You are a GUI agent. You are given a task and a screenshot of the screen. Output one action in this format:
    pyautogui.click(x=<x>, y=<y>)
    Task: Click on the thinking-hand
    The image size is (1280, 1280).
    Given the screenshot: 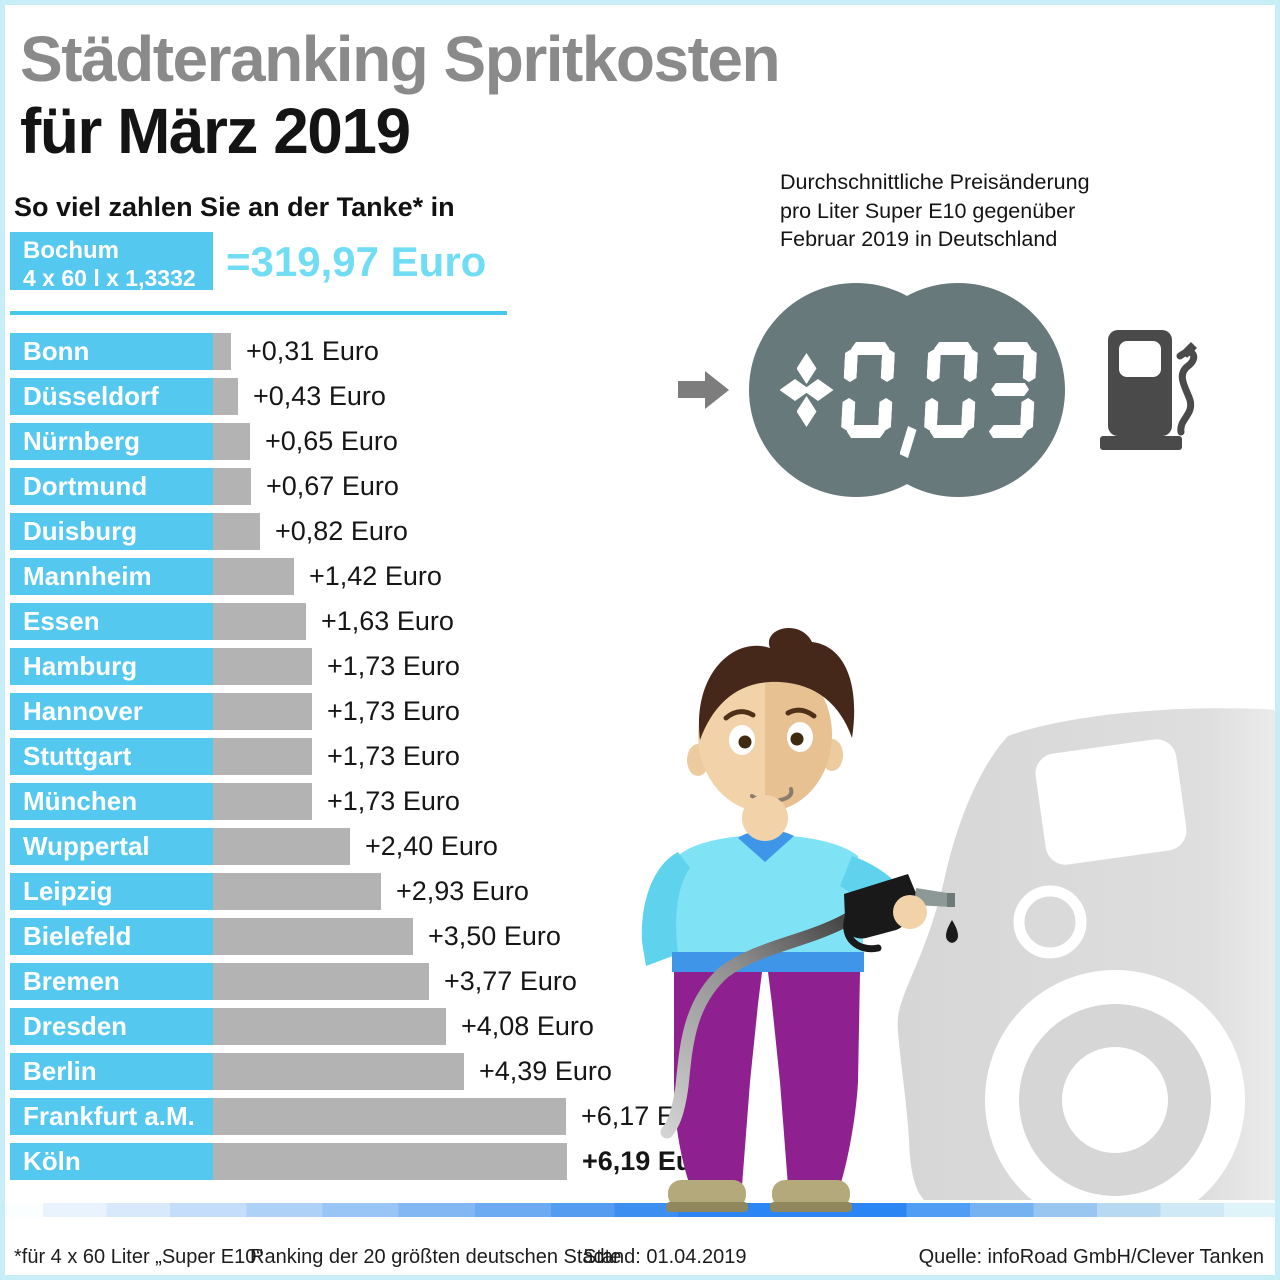 What is the action you would take?
    pyautogui.click(x=765, y=818)
    